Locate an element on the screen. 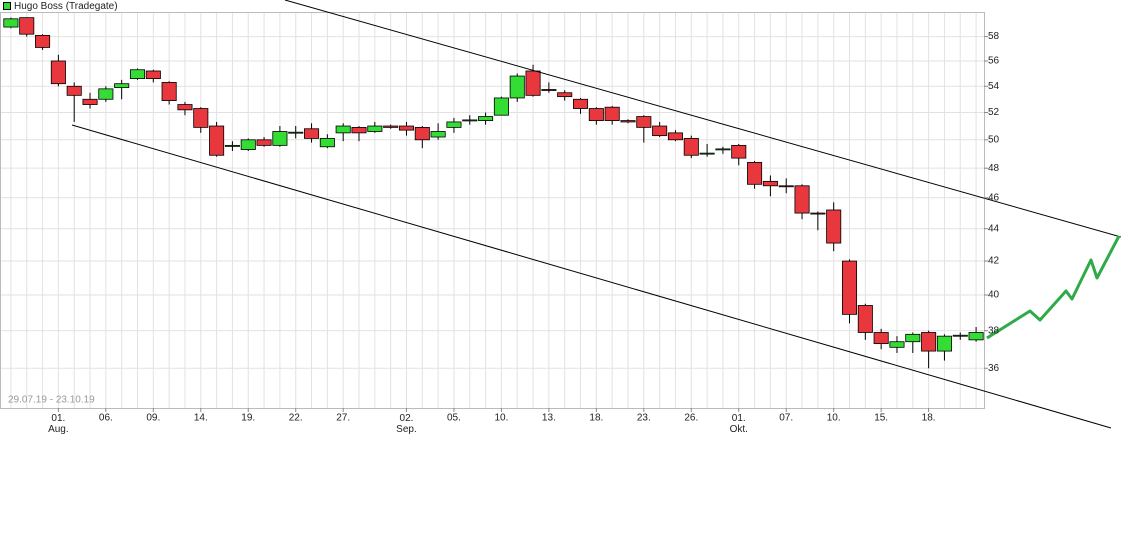 This screenshot has height=534, width=1121. x-tick-label: 09. is located at coordinates (153, 418).